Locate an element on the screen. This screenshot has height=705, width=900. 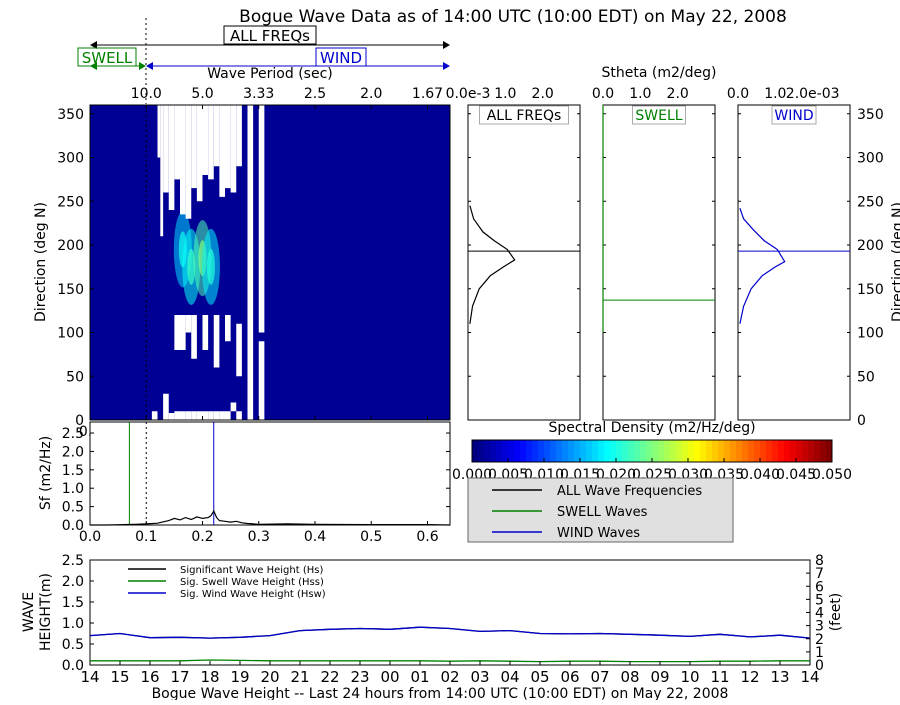
height-legend-label: Sig. Swell Wave Height (Hss) is located at coordinates (252, 582).